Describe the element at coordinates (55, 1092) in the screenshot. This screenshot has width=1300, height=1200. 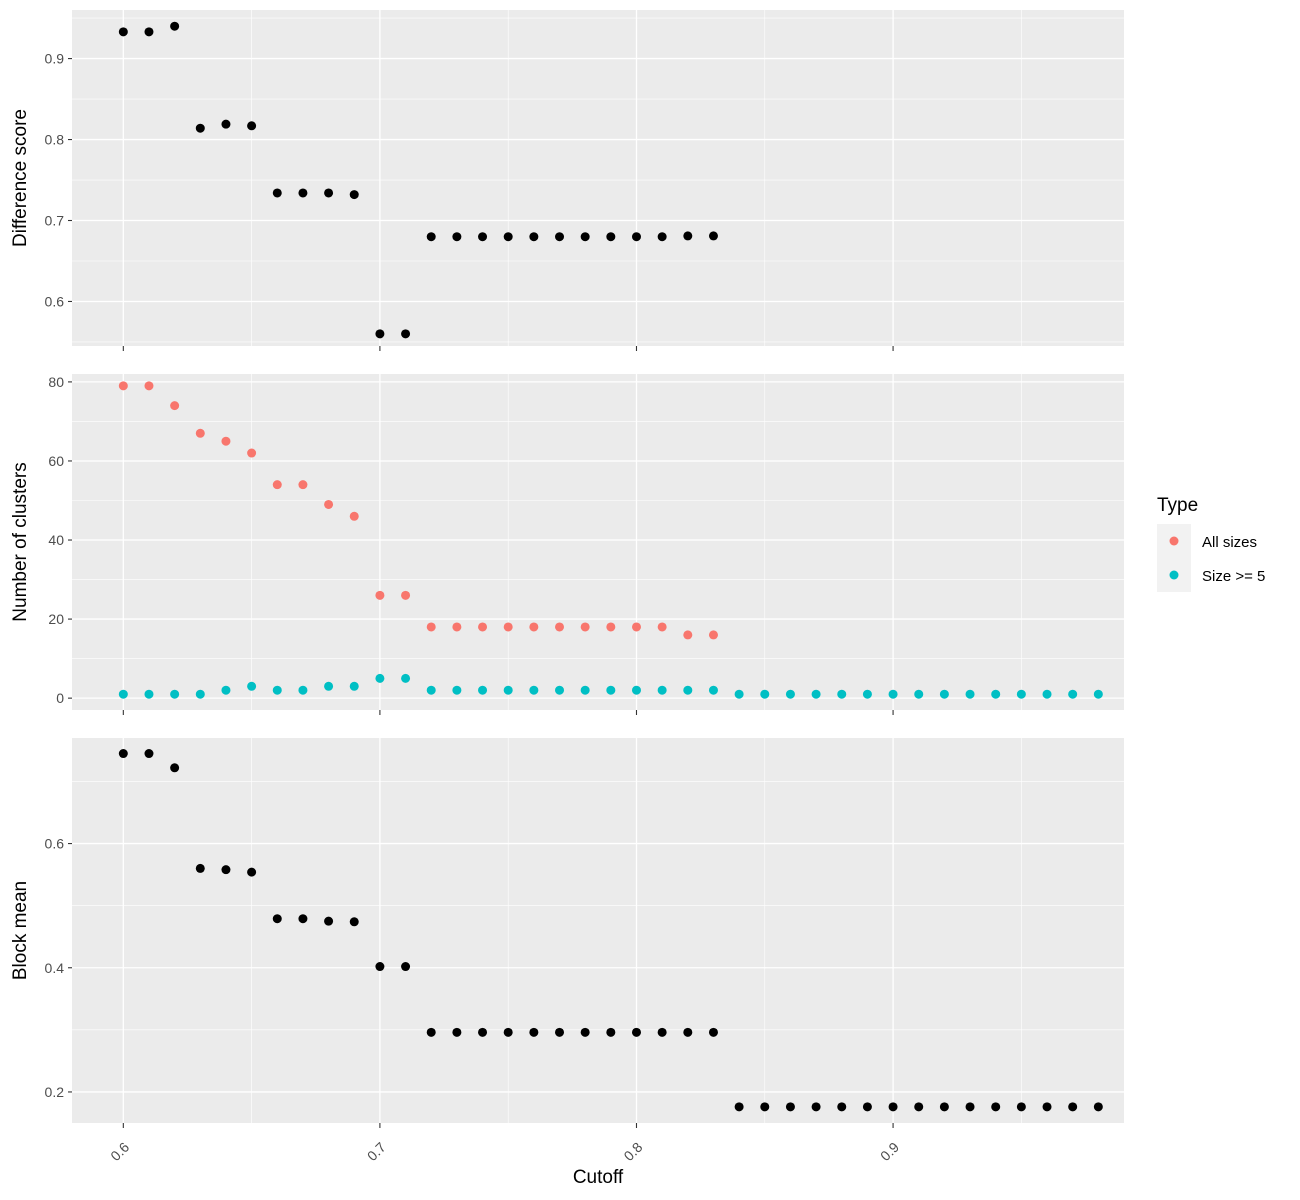
I see `y-tick-label: 0.2` at that location.